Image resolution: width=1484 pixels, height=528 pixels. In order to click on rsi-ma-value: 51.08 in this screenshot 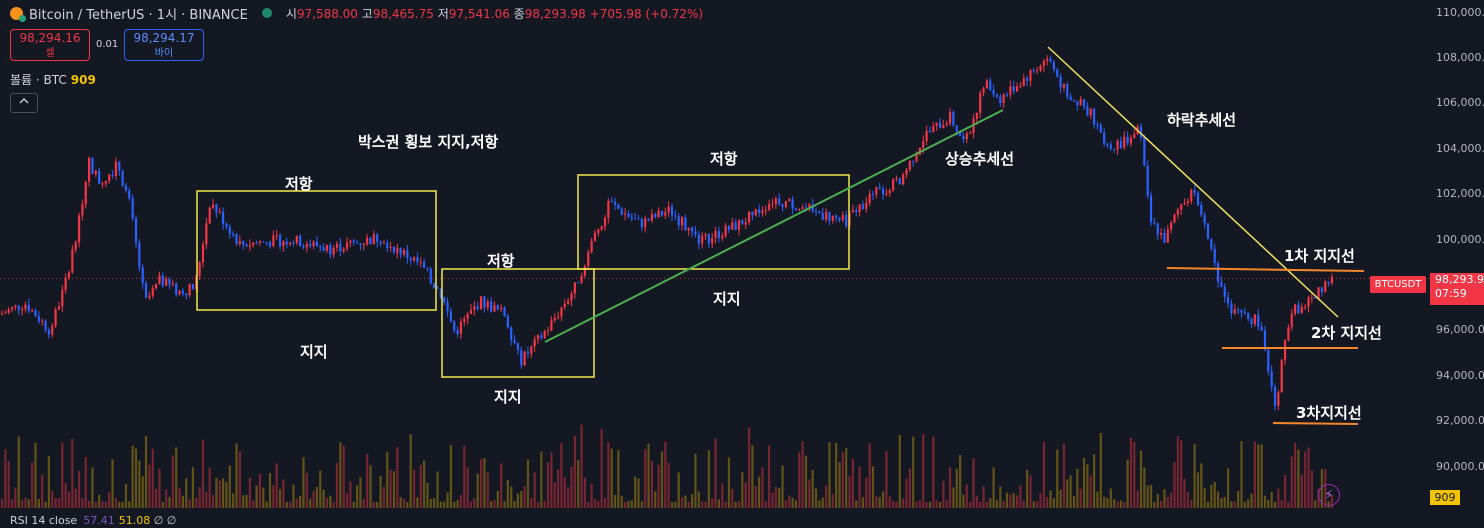, I will do `click(134, 520)`.